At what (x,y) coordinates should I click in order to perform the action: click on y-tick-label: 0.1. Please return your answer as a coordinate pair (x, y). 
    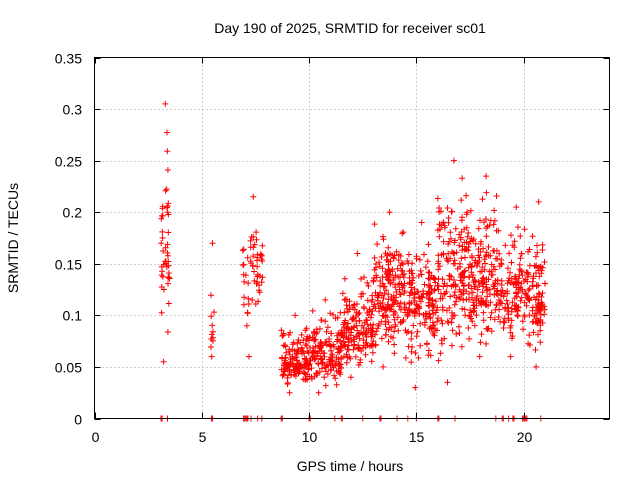
    Looking at the image, I should click on (73, 316).